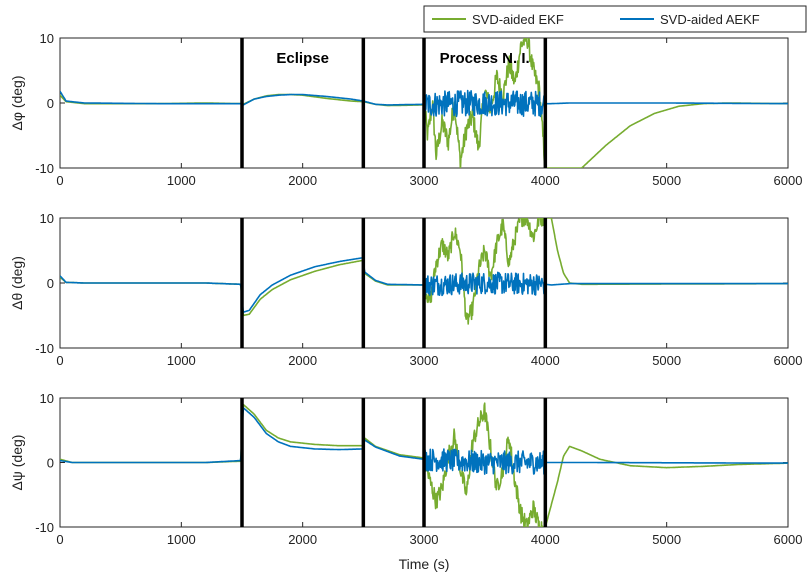  What do you see at coordinates (710, 19) in the screenshot?
I see `legend-label: SVD-aided AEKF` at bounding box center [710, 19].